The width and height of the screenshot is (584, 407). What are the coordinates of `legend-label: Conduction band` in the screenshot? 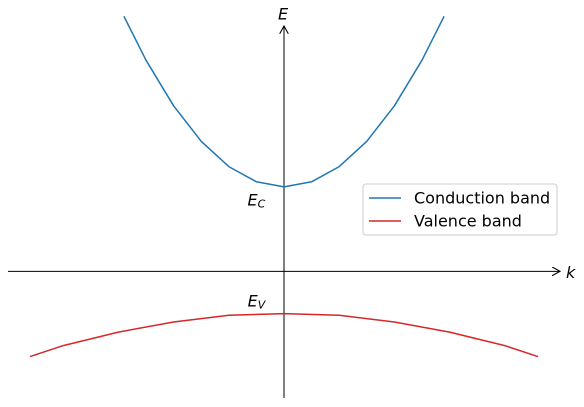 It's located at (482, 198).